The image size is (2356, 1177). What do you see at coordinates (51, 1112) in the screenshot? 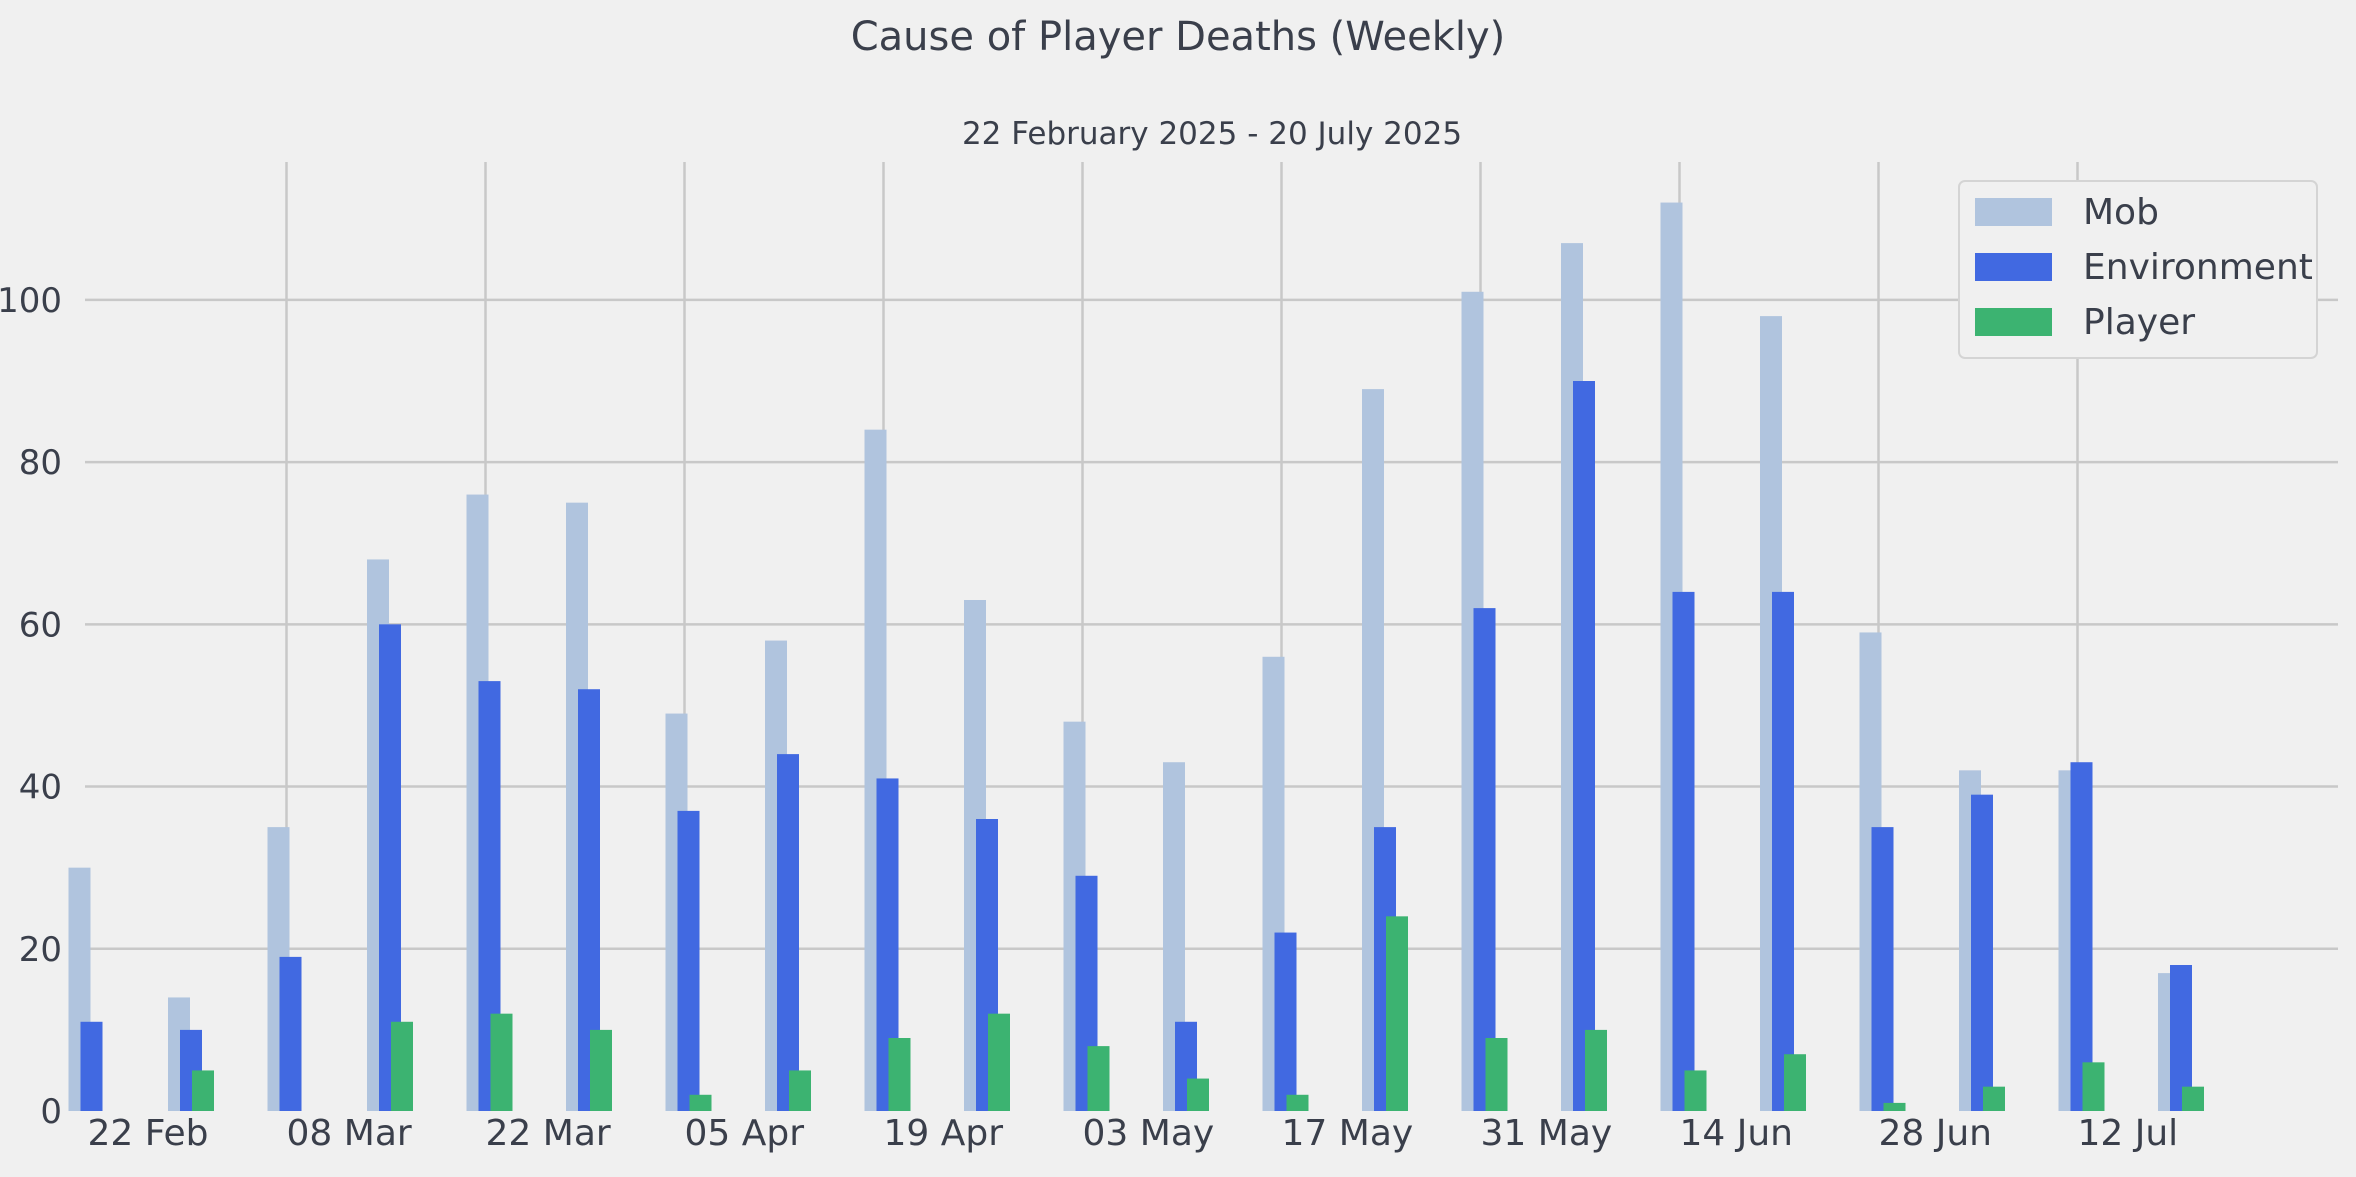
I see `y-tick-label: 0` at bounding box center [51, 1112].